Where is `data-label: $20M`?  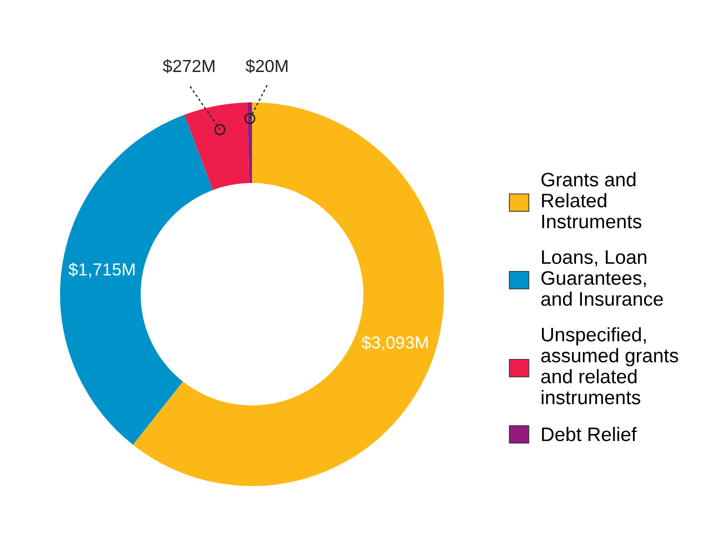
data-label: $20M is located at coordinates (267, 66).